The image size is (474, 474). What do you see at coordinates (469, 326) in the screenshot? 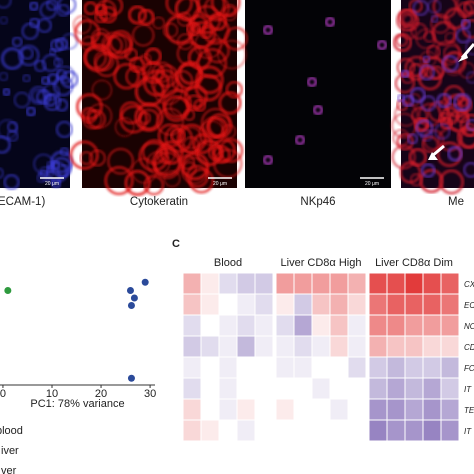
I see `row-label: NC` at bounding box center [469, 326].